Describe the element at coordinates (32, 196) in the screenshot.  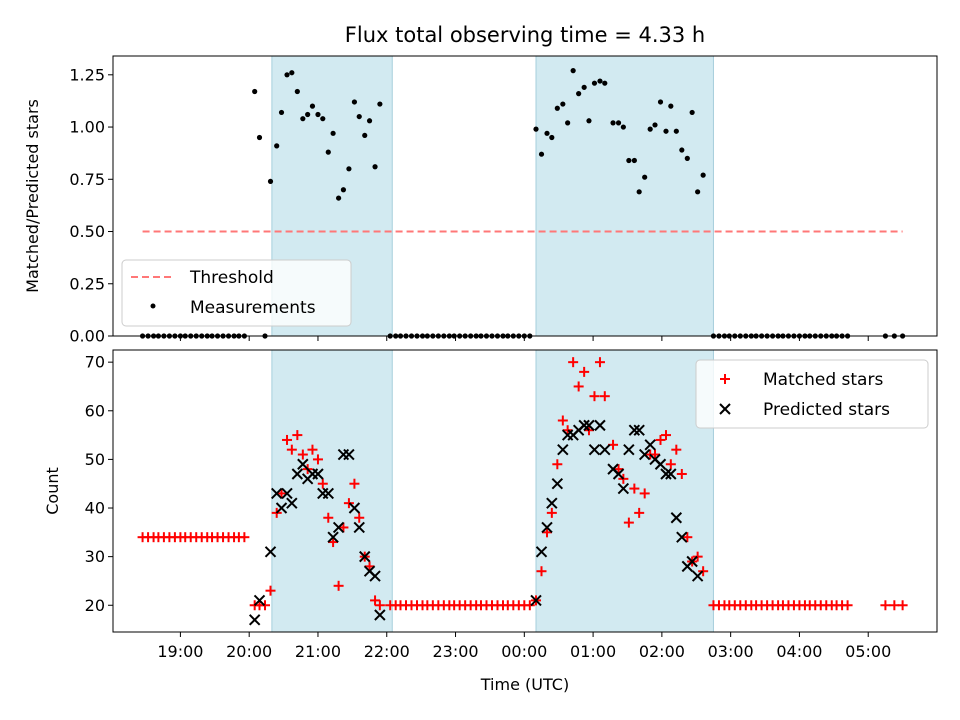
I see `ratio-y-axis-label: Matched/Predicted stars` at that location.